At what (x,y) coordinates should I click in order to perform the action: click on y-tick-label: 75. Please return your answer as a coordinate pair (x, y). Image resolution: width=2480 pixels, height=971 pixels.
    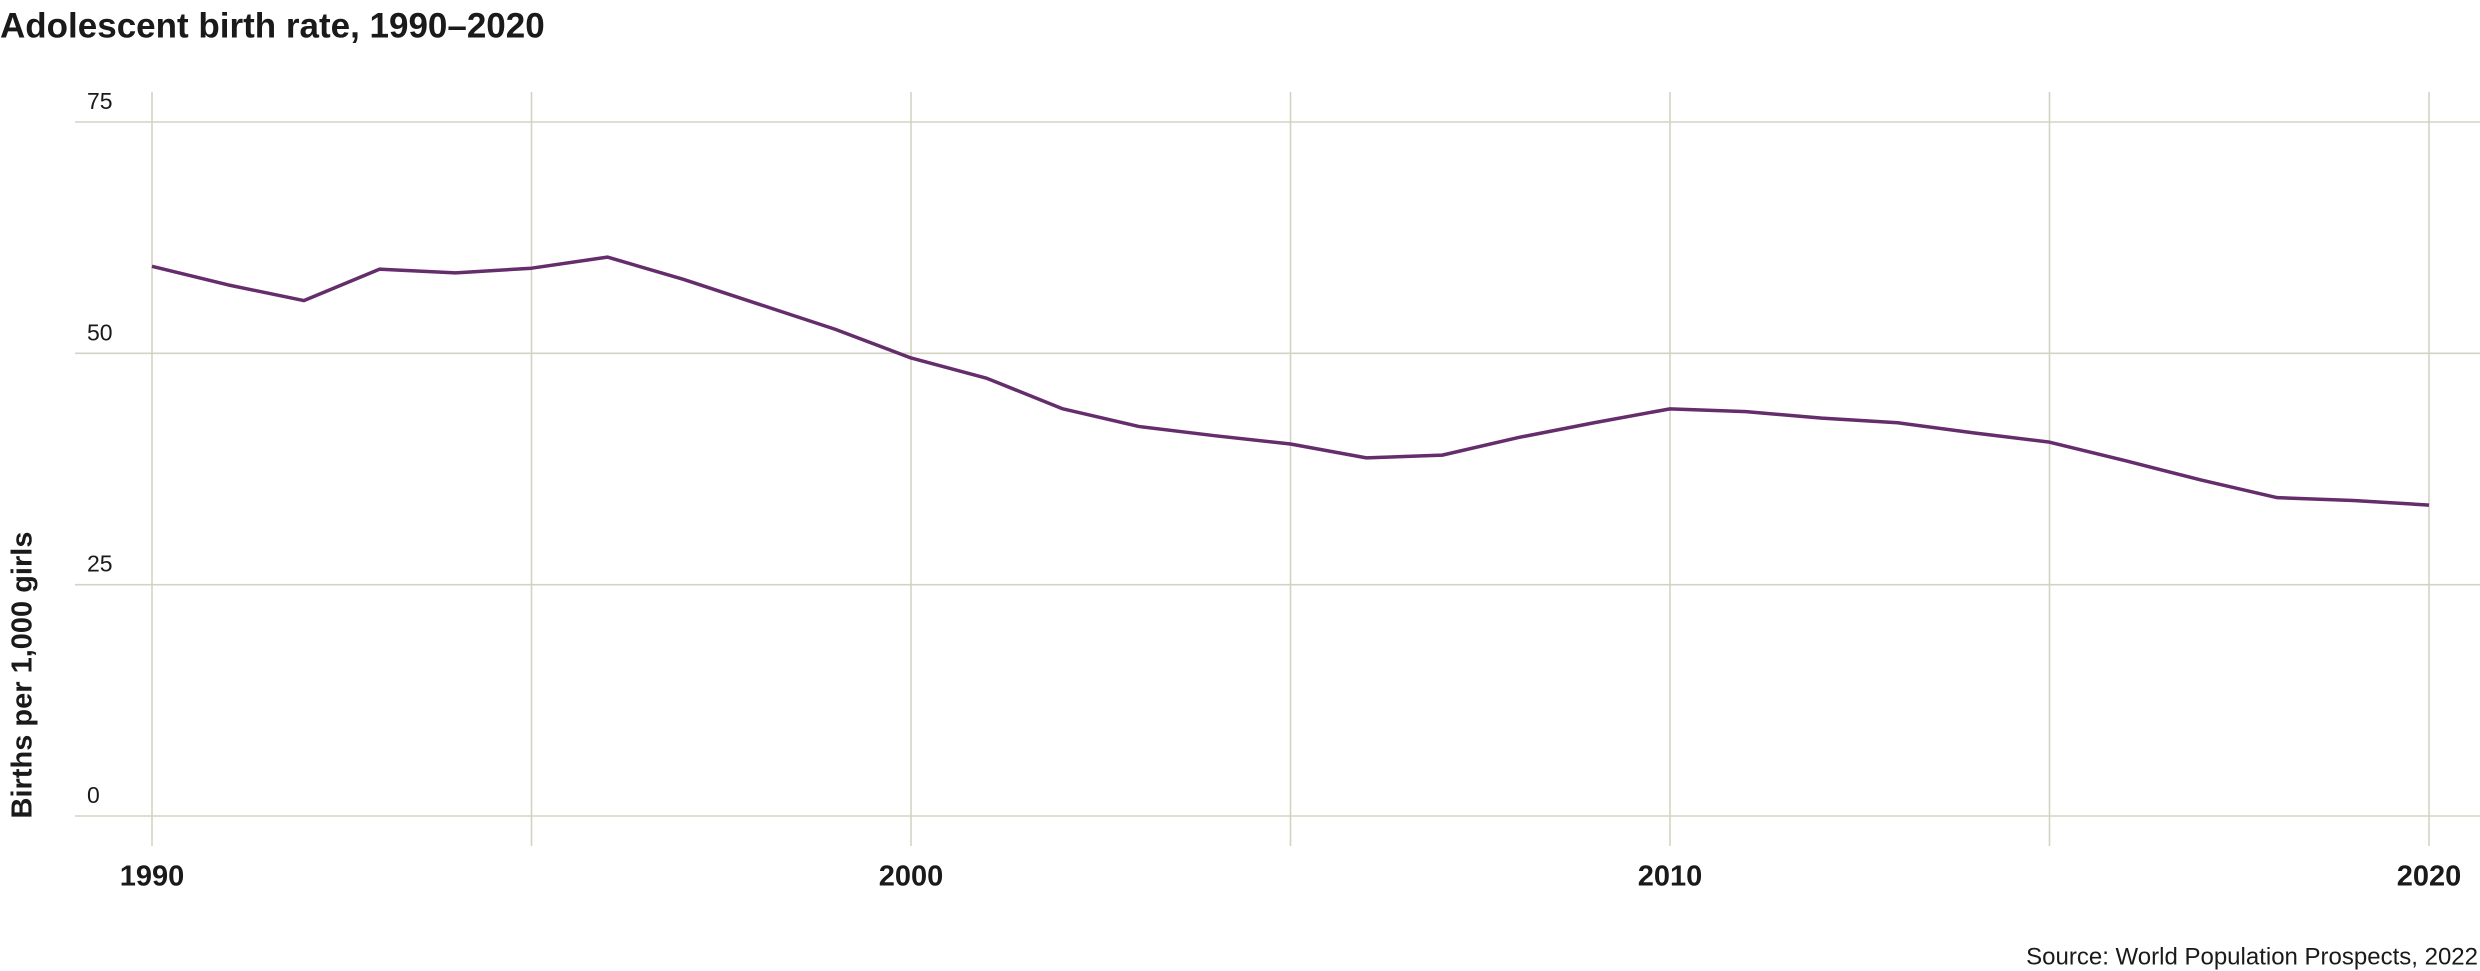
    Looking at the image, I should click on (100, 101).